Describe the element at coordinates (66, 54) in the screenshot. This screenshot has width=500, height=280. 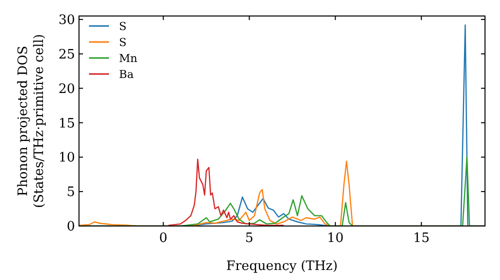
I see `y-tick-label: 25` at that location.